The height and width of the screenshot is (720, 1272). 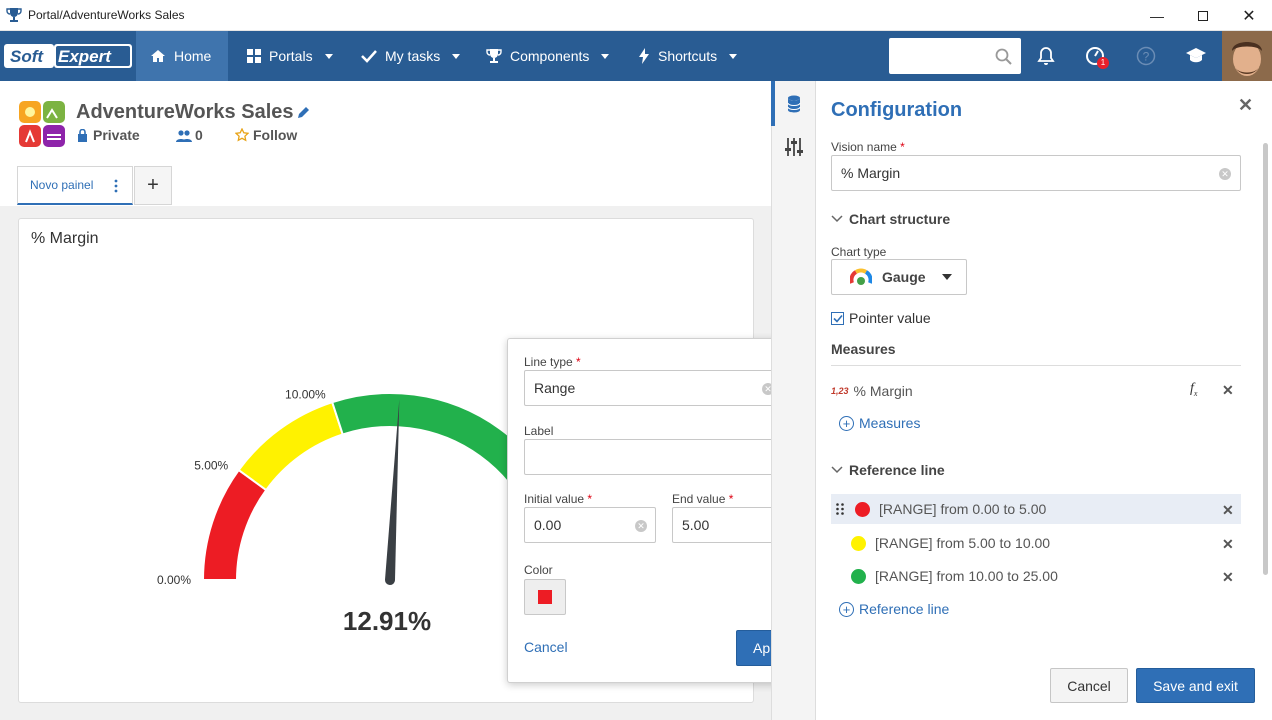 I want to click on lightning-icon, so click(x=644, y=56).